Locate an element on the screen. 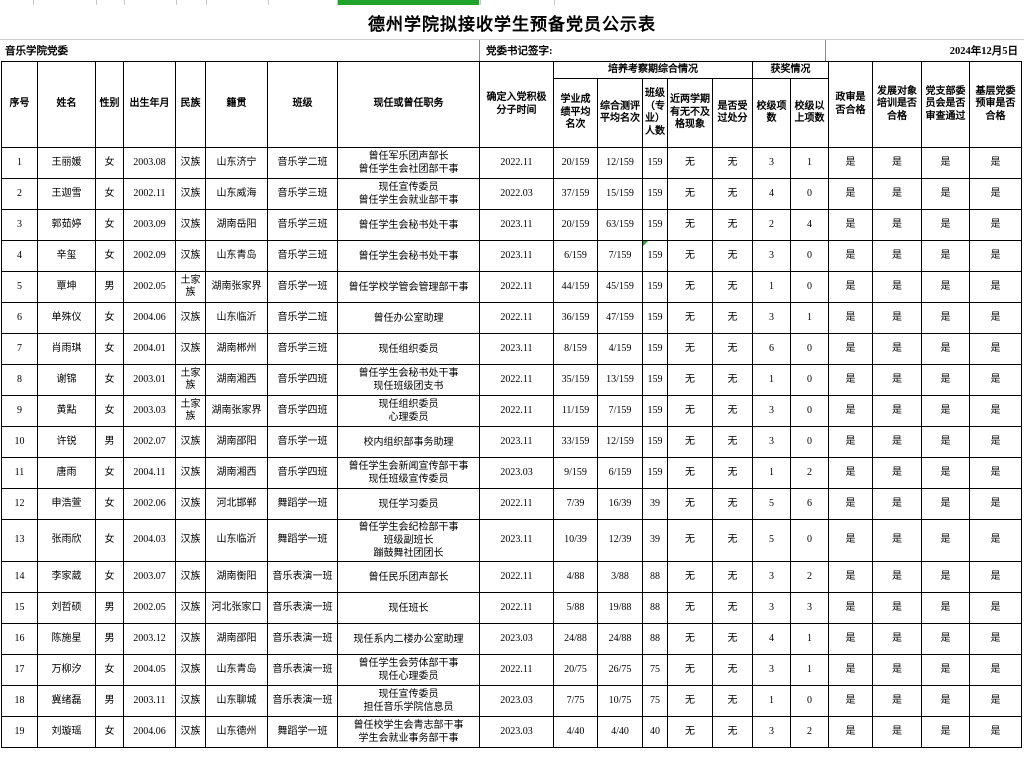 Image resolution: width=1024 pixels, height=765 pixels. cell-comprehensive: 3/88 is located at coordinates (620, 577).